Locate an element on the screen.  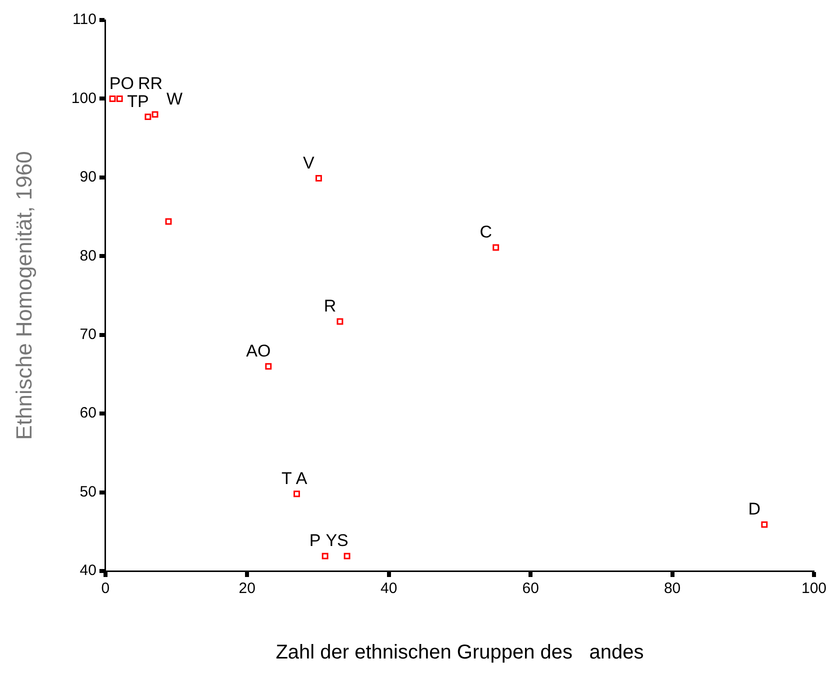
annotation: W is located at coordinates (174, 99).